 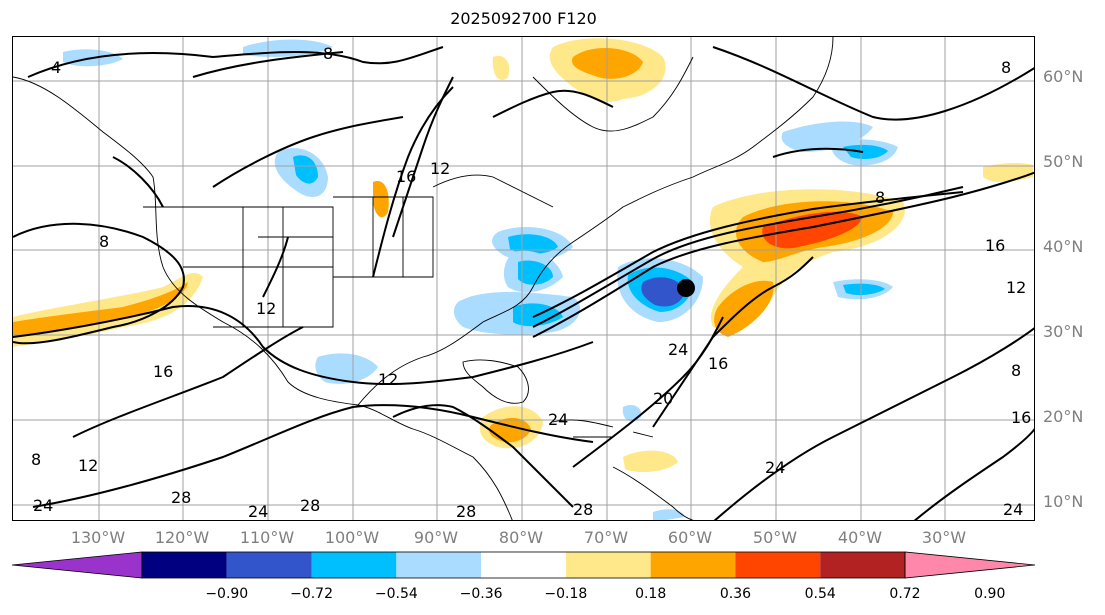 What do you see at coordinates (56, 67) in the screenshot?
I see `contour-label: 4` at bounding box center [56, 67].